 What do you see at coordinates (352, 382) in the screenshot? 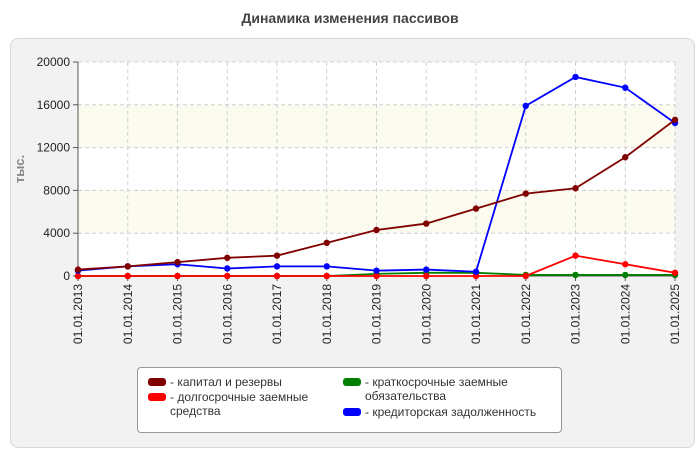
I see `legend-swatch-short-term-loans` at bounding box center [352, 382].